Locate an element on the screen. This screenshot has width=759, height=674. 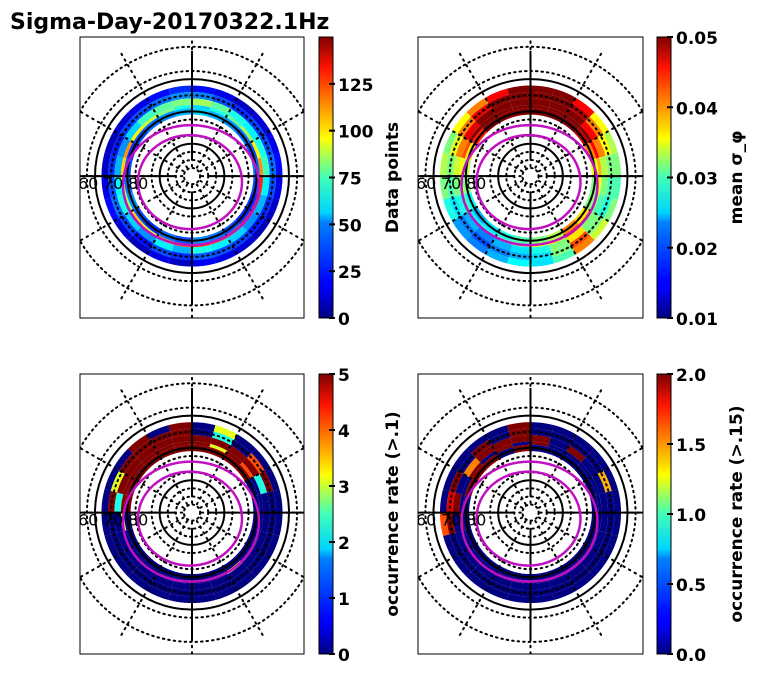
colorbar-tick-label: 0.02 is located at coordinates (697, 250).